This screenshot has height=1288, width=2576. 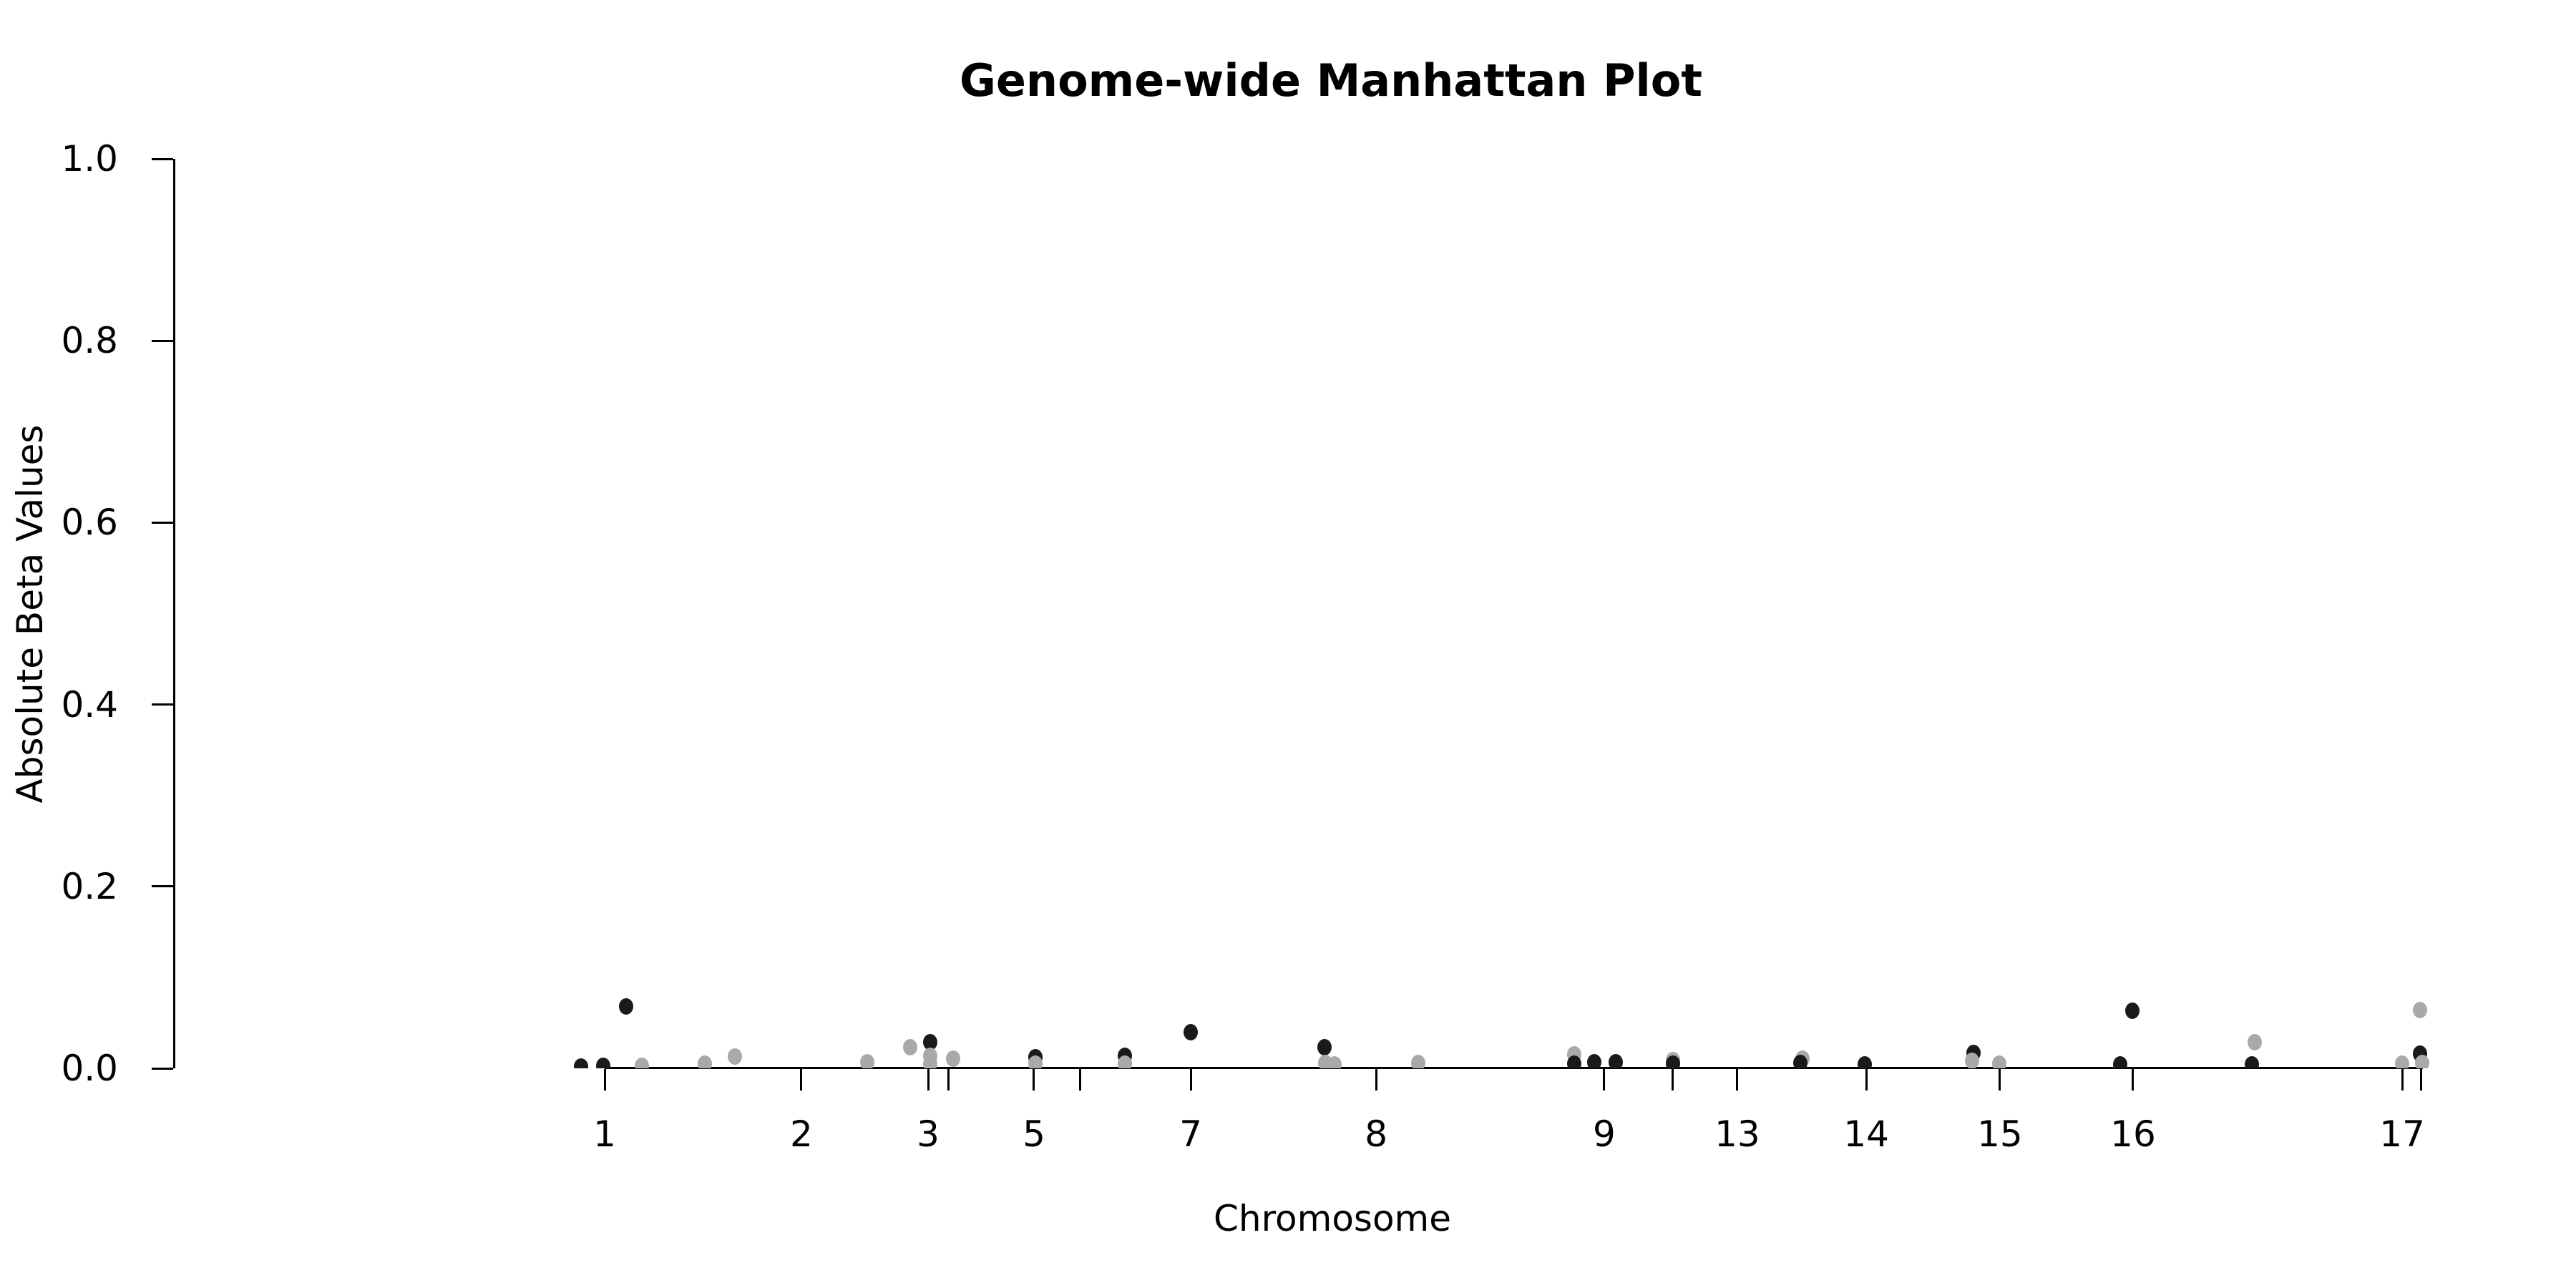 What do you see at coordinates (89, 523) in the screenshot?
I see `y-tick-label: 0.6` at bounding box center [89, 523].